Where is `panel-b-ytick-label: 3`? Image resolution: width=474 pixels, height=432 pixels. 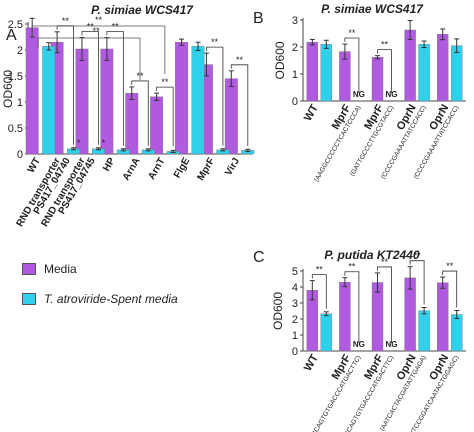 panel-b-ytick-label: 3 is located at coordinates (295, 21).